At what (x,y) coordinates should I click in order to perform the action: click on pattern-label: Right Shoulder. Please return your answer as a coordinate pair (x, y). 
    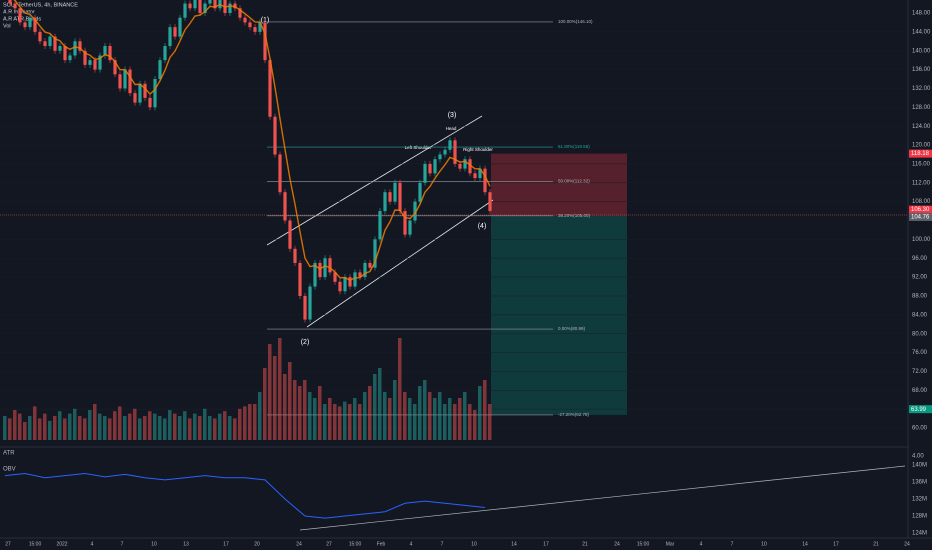
    Looking at the image, I should click on (478, 149).